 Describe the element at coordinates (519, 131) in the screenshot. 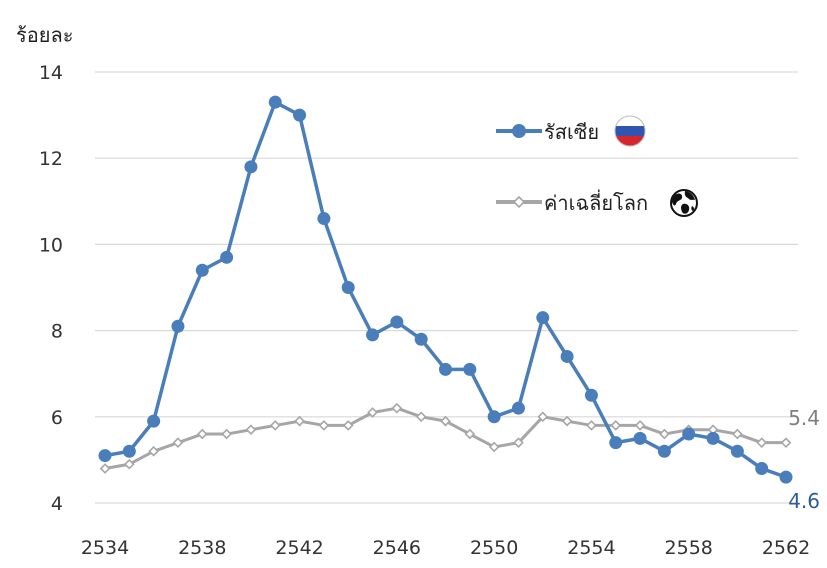

I see `legend-marker-russia` at that location.